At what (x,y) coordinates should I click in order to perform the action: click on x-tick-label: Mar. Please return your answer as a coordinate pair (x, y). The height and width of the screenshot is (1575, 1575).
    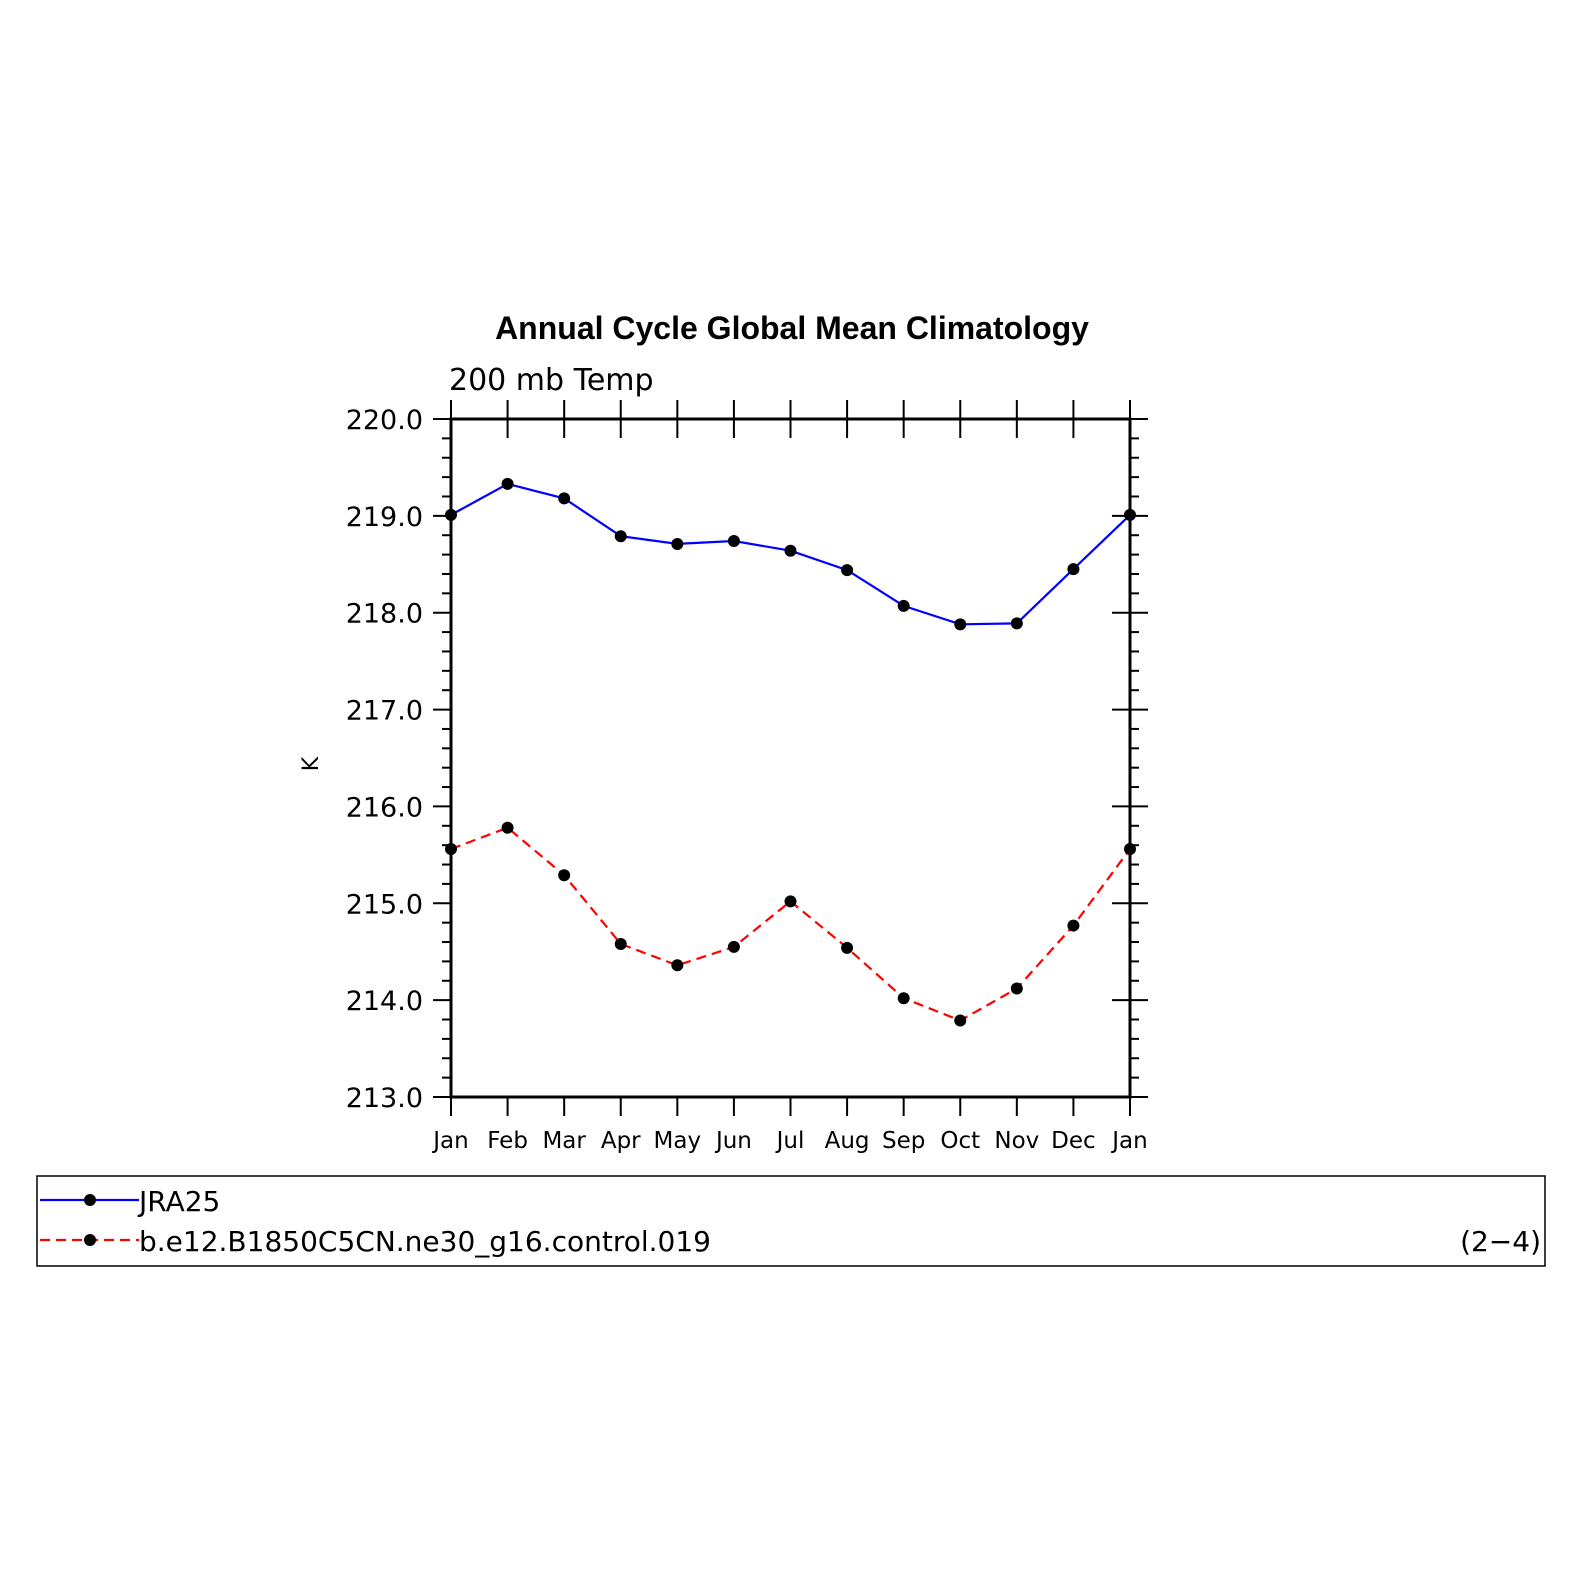
    Looking at the image, I should click on (564, 1141).